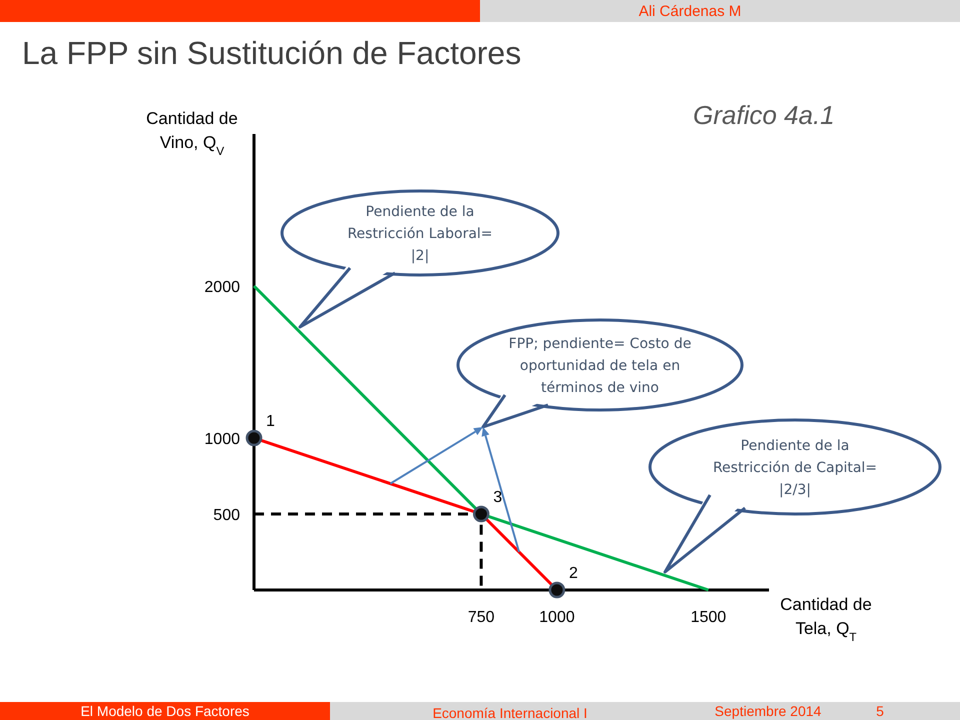 The height and width of the screenshot is (720, 960). I want to click on text: Septiembre 2014, so click(768, 711).